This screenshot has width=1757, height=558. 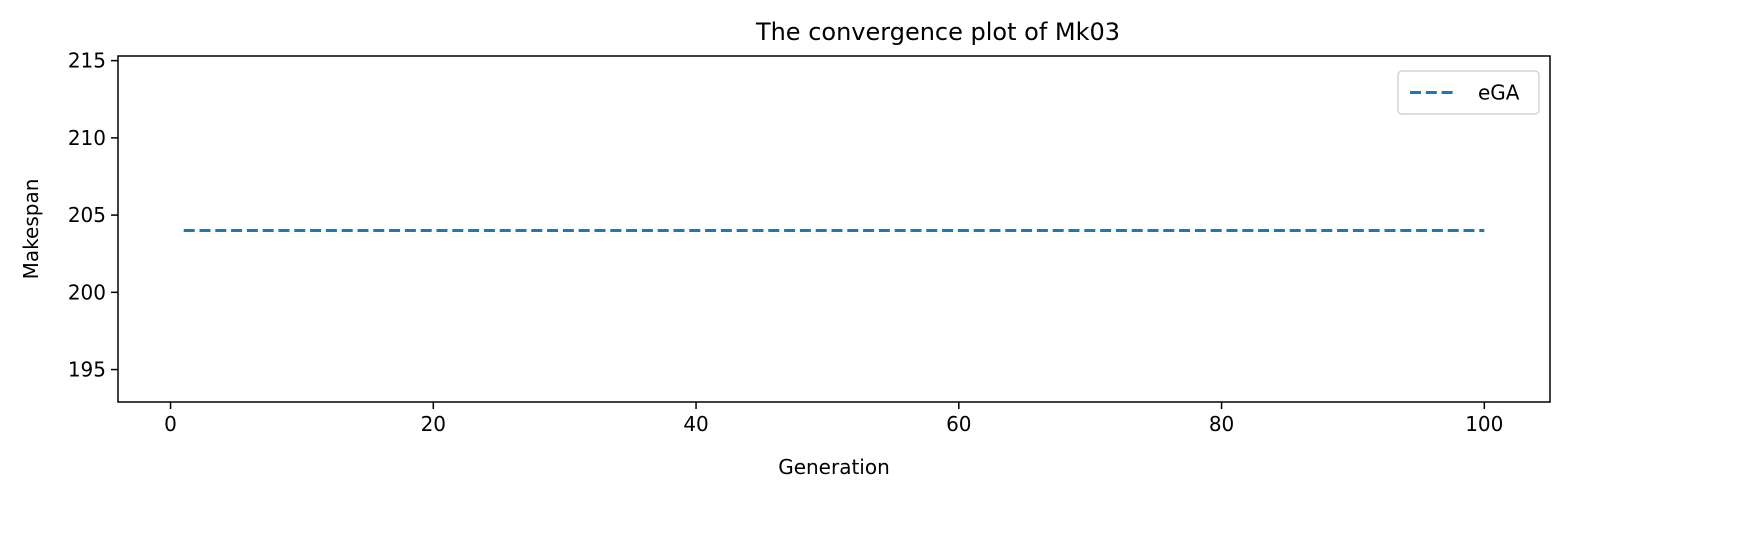 What do you see at coordinates (433, 424) in the screenshot?
I see `x-tick-label: 20` at bounding box center [433, 424].